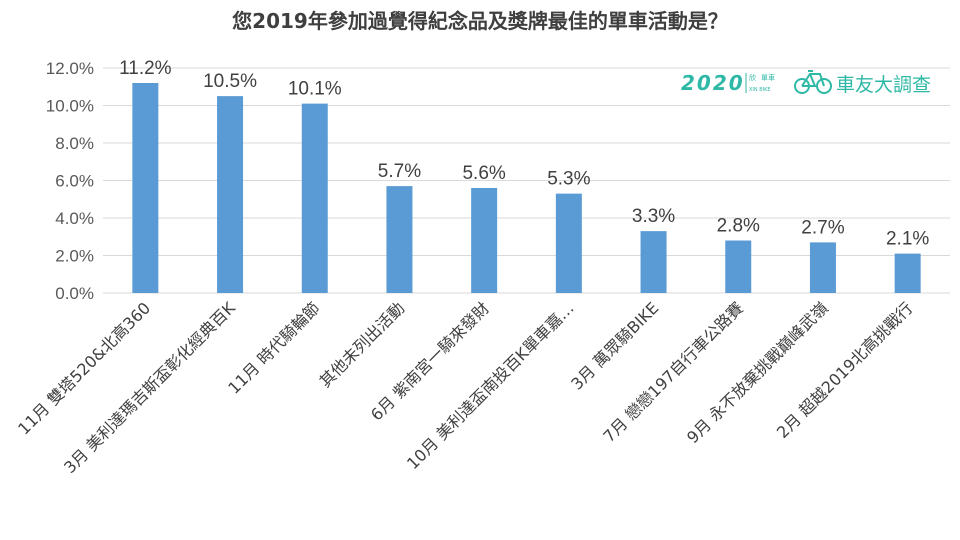 The image size is (960, 540). What do you see at coordinates (74, 143) in the screenshot?
I see `y-tick-label: 8.0%` at bounding box center [74, 143].